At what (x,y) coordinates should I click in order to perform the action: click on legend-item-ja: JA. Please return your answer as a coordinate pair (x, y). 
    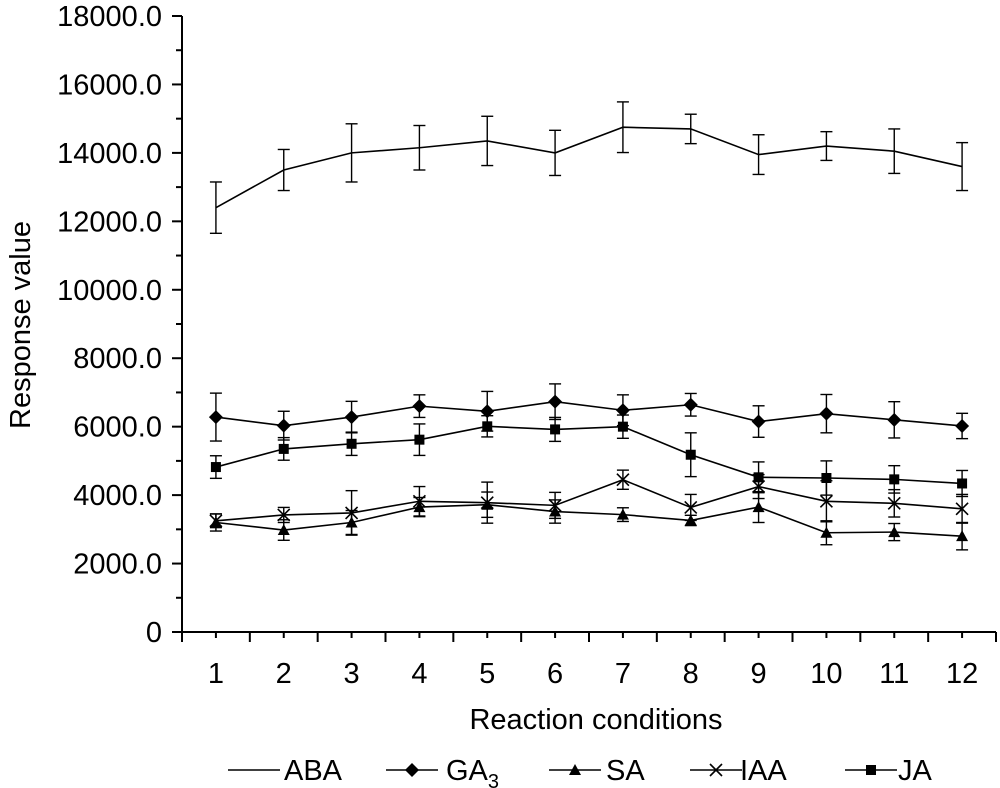
    Looking at the image, I should click on (889, 771).